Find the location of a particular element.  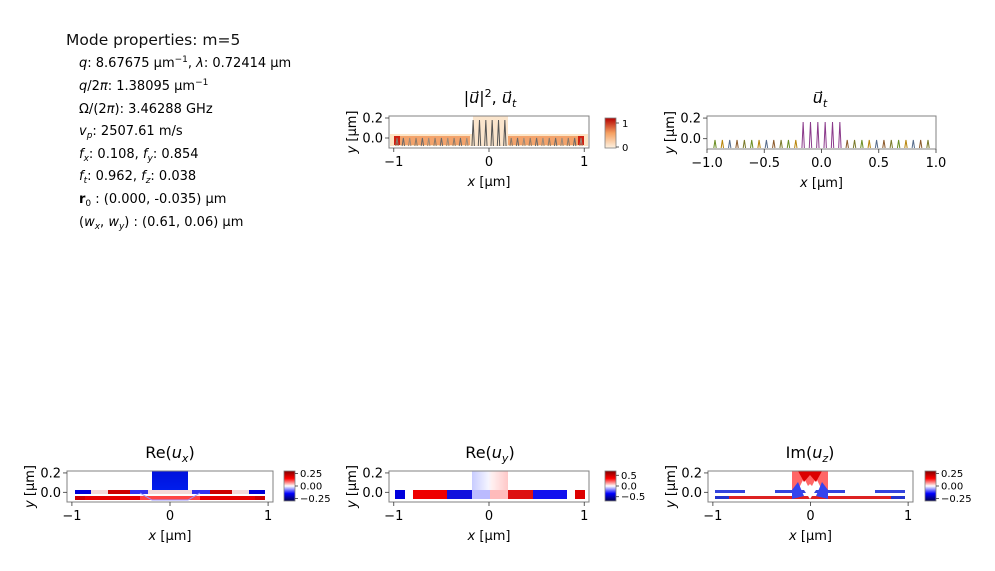

panel-re-uy: Re(uy) −1 0 10.00.2x [µm]y [µm] 0.50.0−0.5 is located at coordinates (495, 493).